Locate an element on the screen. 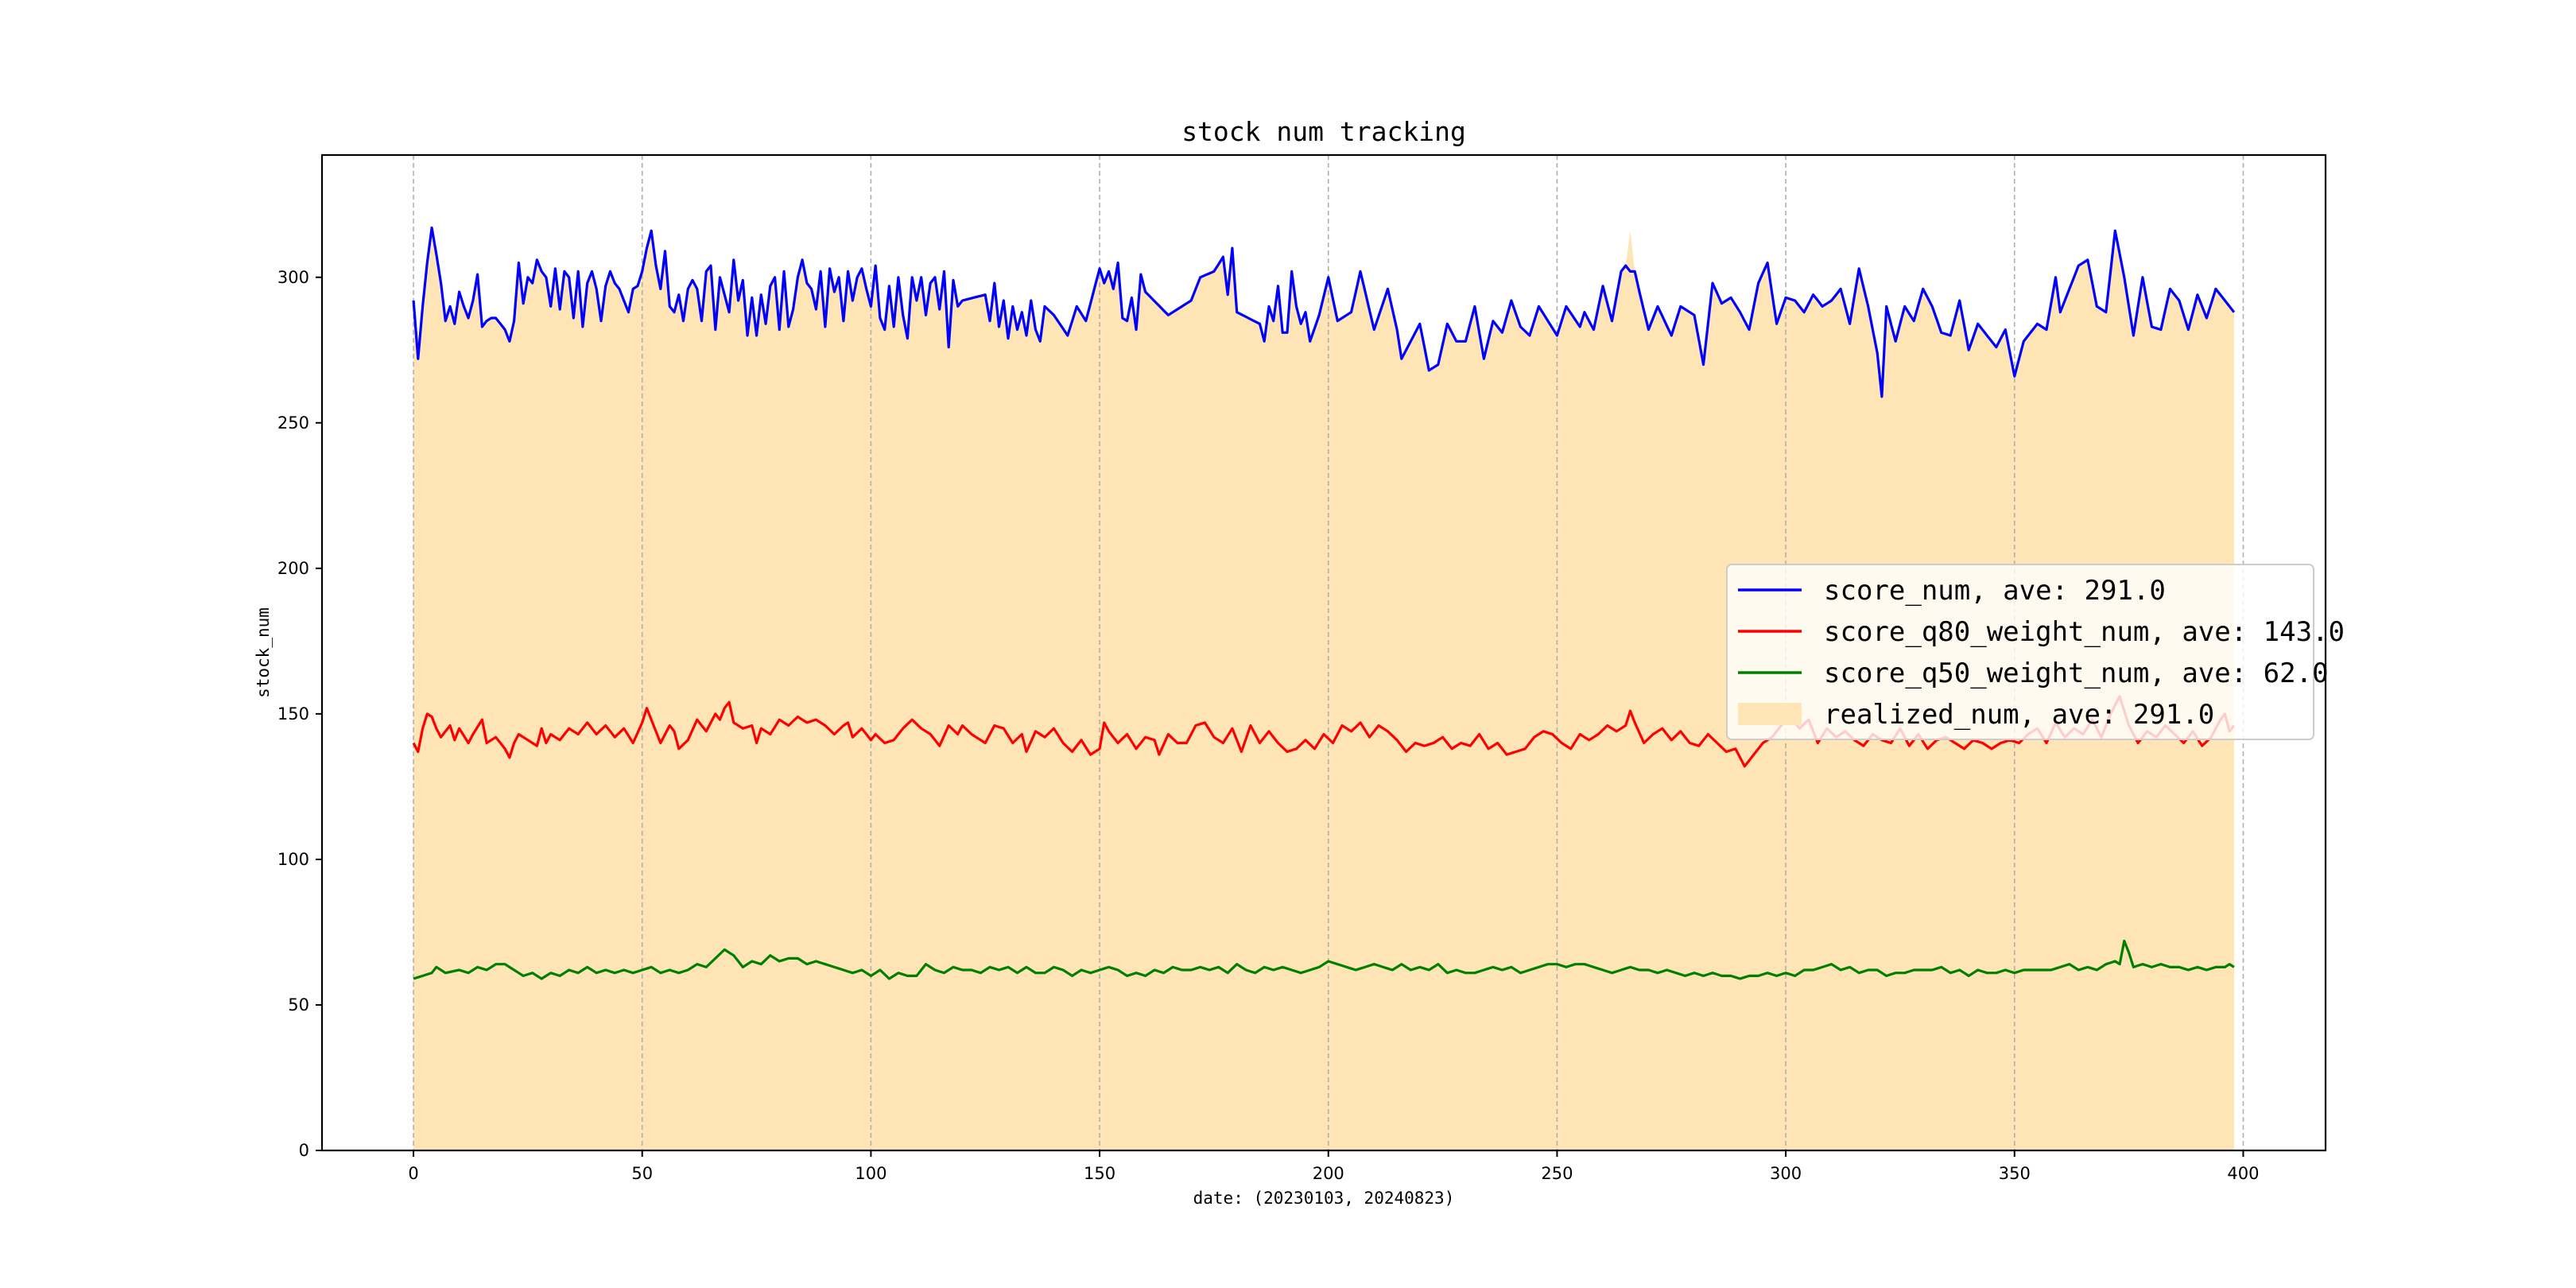 The image size is (2576, 1288). x-tick-label: 400 is located at coordinates (2243, 1173).